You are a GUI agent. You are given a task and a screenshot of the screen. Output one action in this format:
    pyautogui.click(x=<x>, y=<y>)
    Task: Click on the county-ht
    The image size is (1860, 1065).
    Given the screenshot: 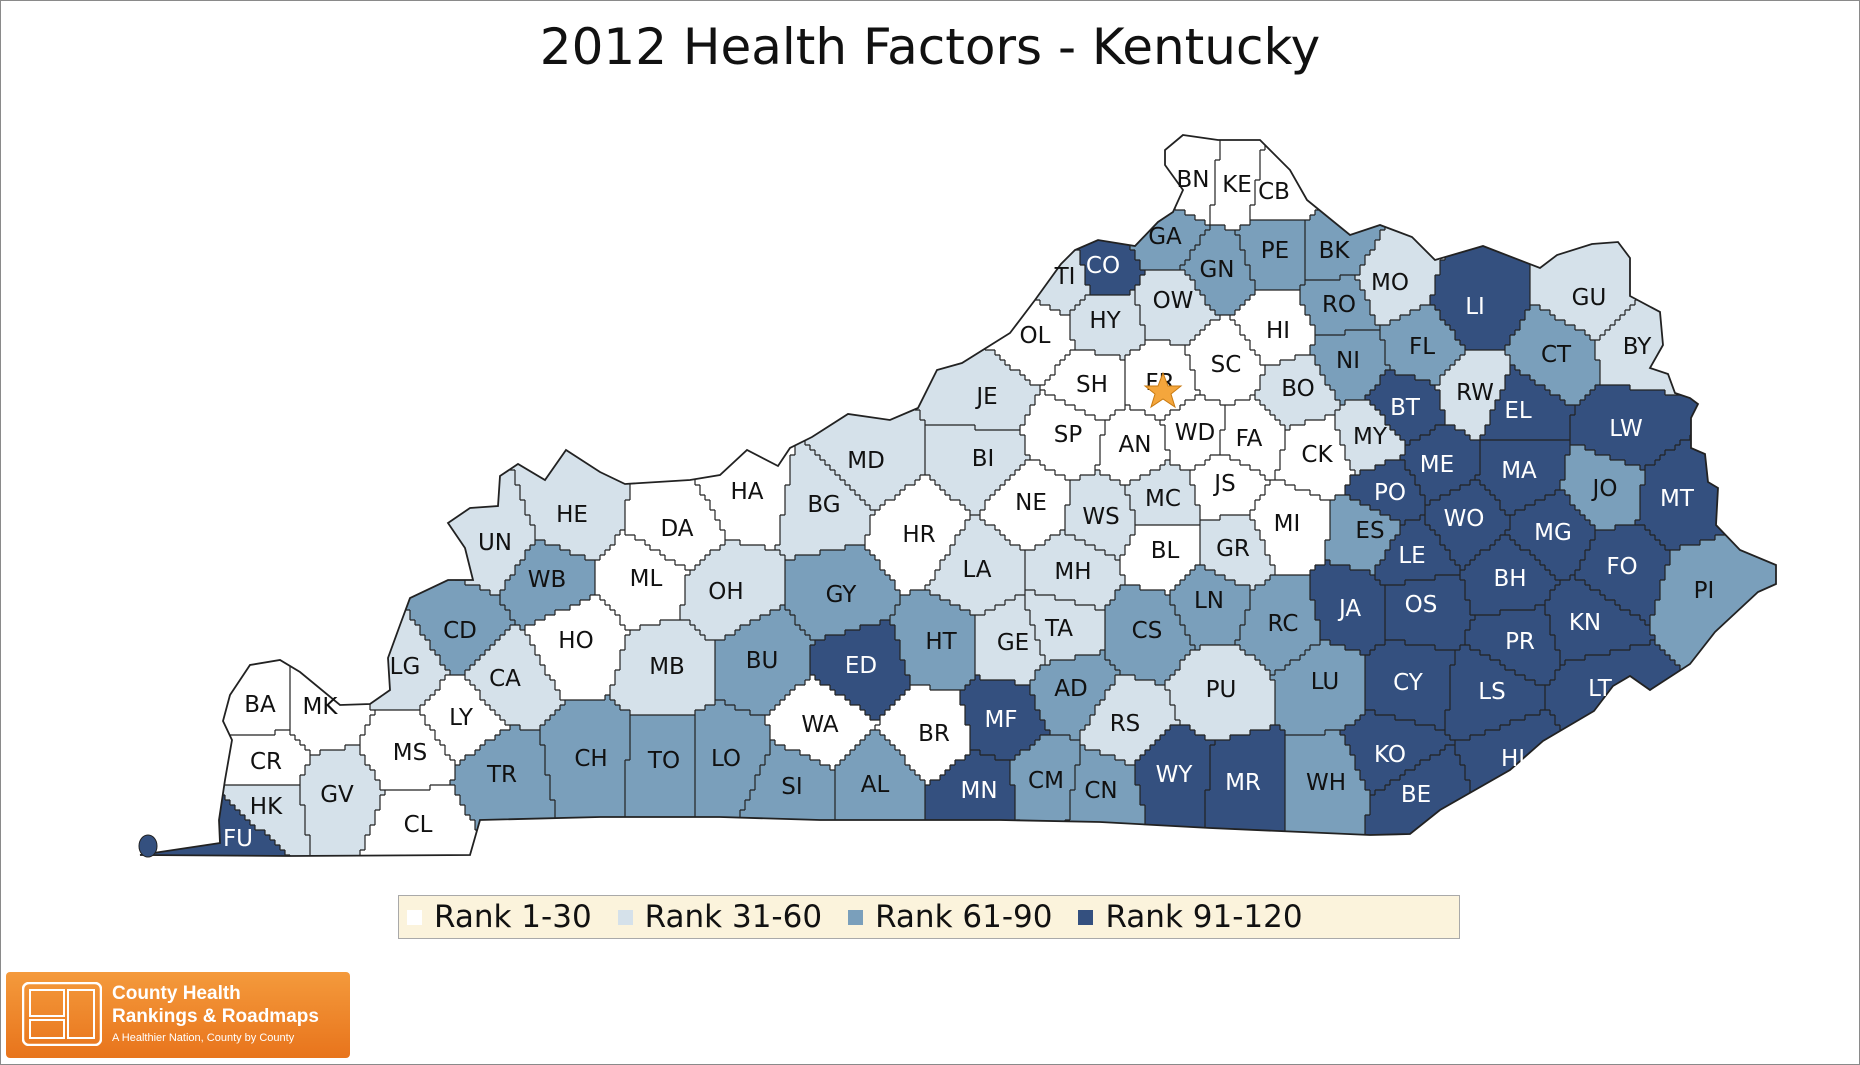 What is the action you would take?
    pyautogui.click(x=932, y=640)
    